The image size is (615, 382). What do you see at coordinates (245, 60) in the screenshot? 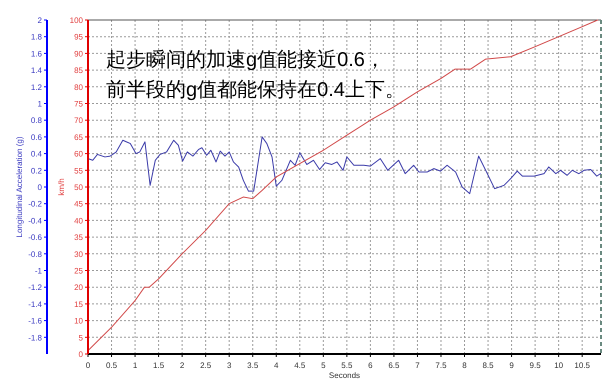
I see `annotation: 起步瞬间的加速g值能接近0.6，` at bounding box center [245, 60].